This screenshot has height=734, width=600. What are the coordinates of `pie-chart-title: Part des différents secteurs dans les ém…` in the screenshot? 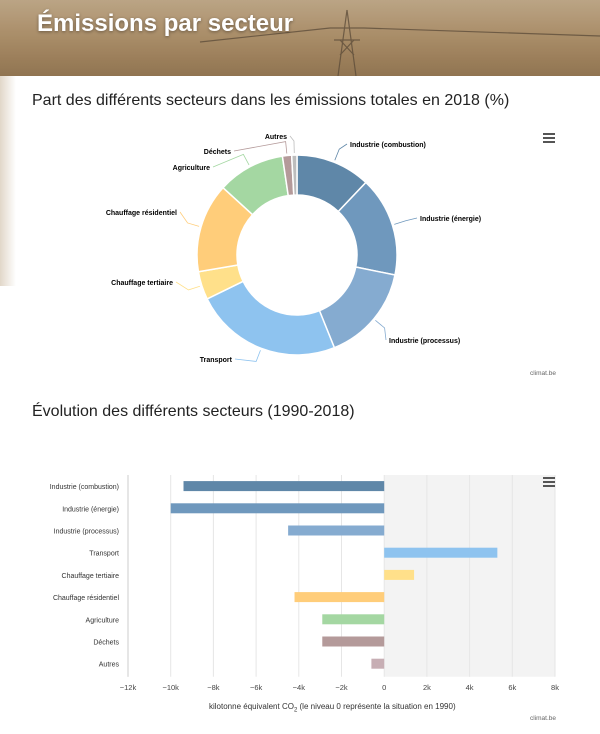 It's located at (271, 100).